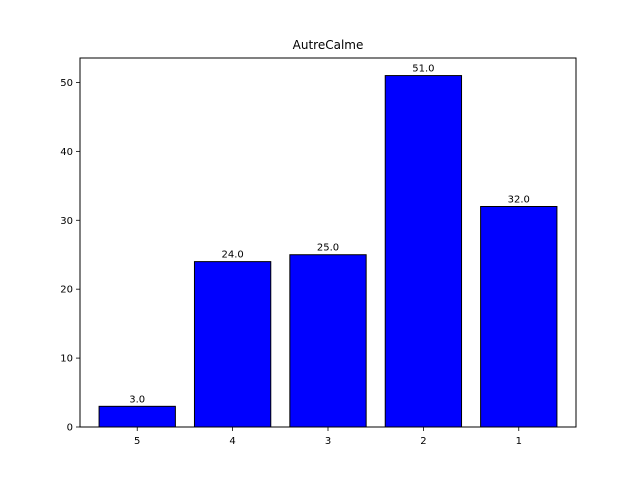 This screenshot has height=485, width=640. Describe the element at coordinates (137, 399) in the screenshot. I see `data-label-5: 3.0` at that location.